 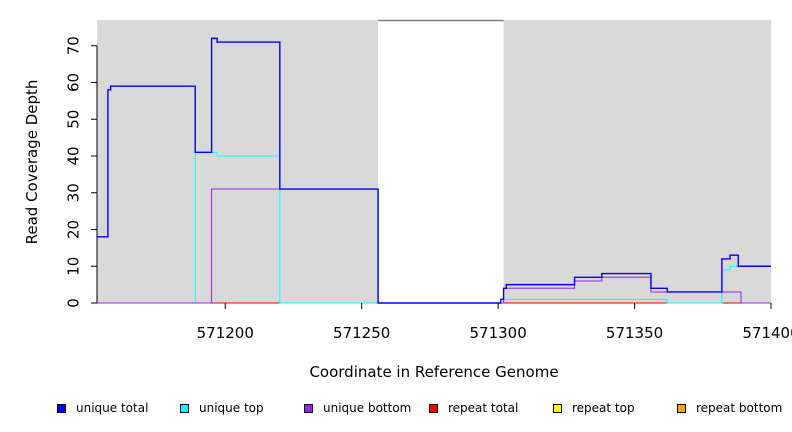 What do you see at coordinates (225, 333) in the screenshot?
I see `x-tick-label: 571200` at bounding box center [225, 333].